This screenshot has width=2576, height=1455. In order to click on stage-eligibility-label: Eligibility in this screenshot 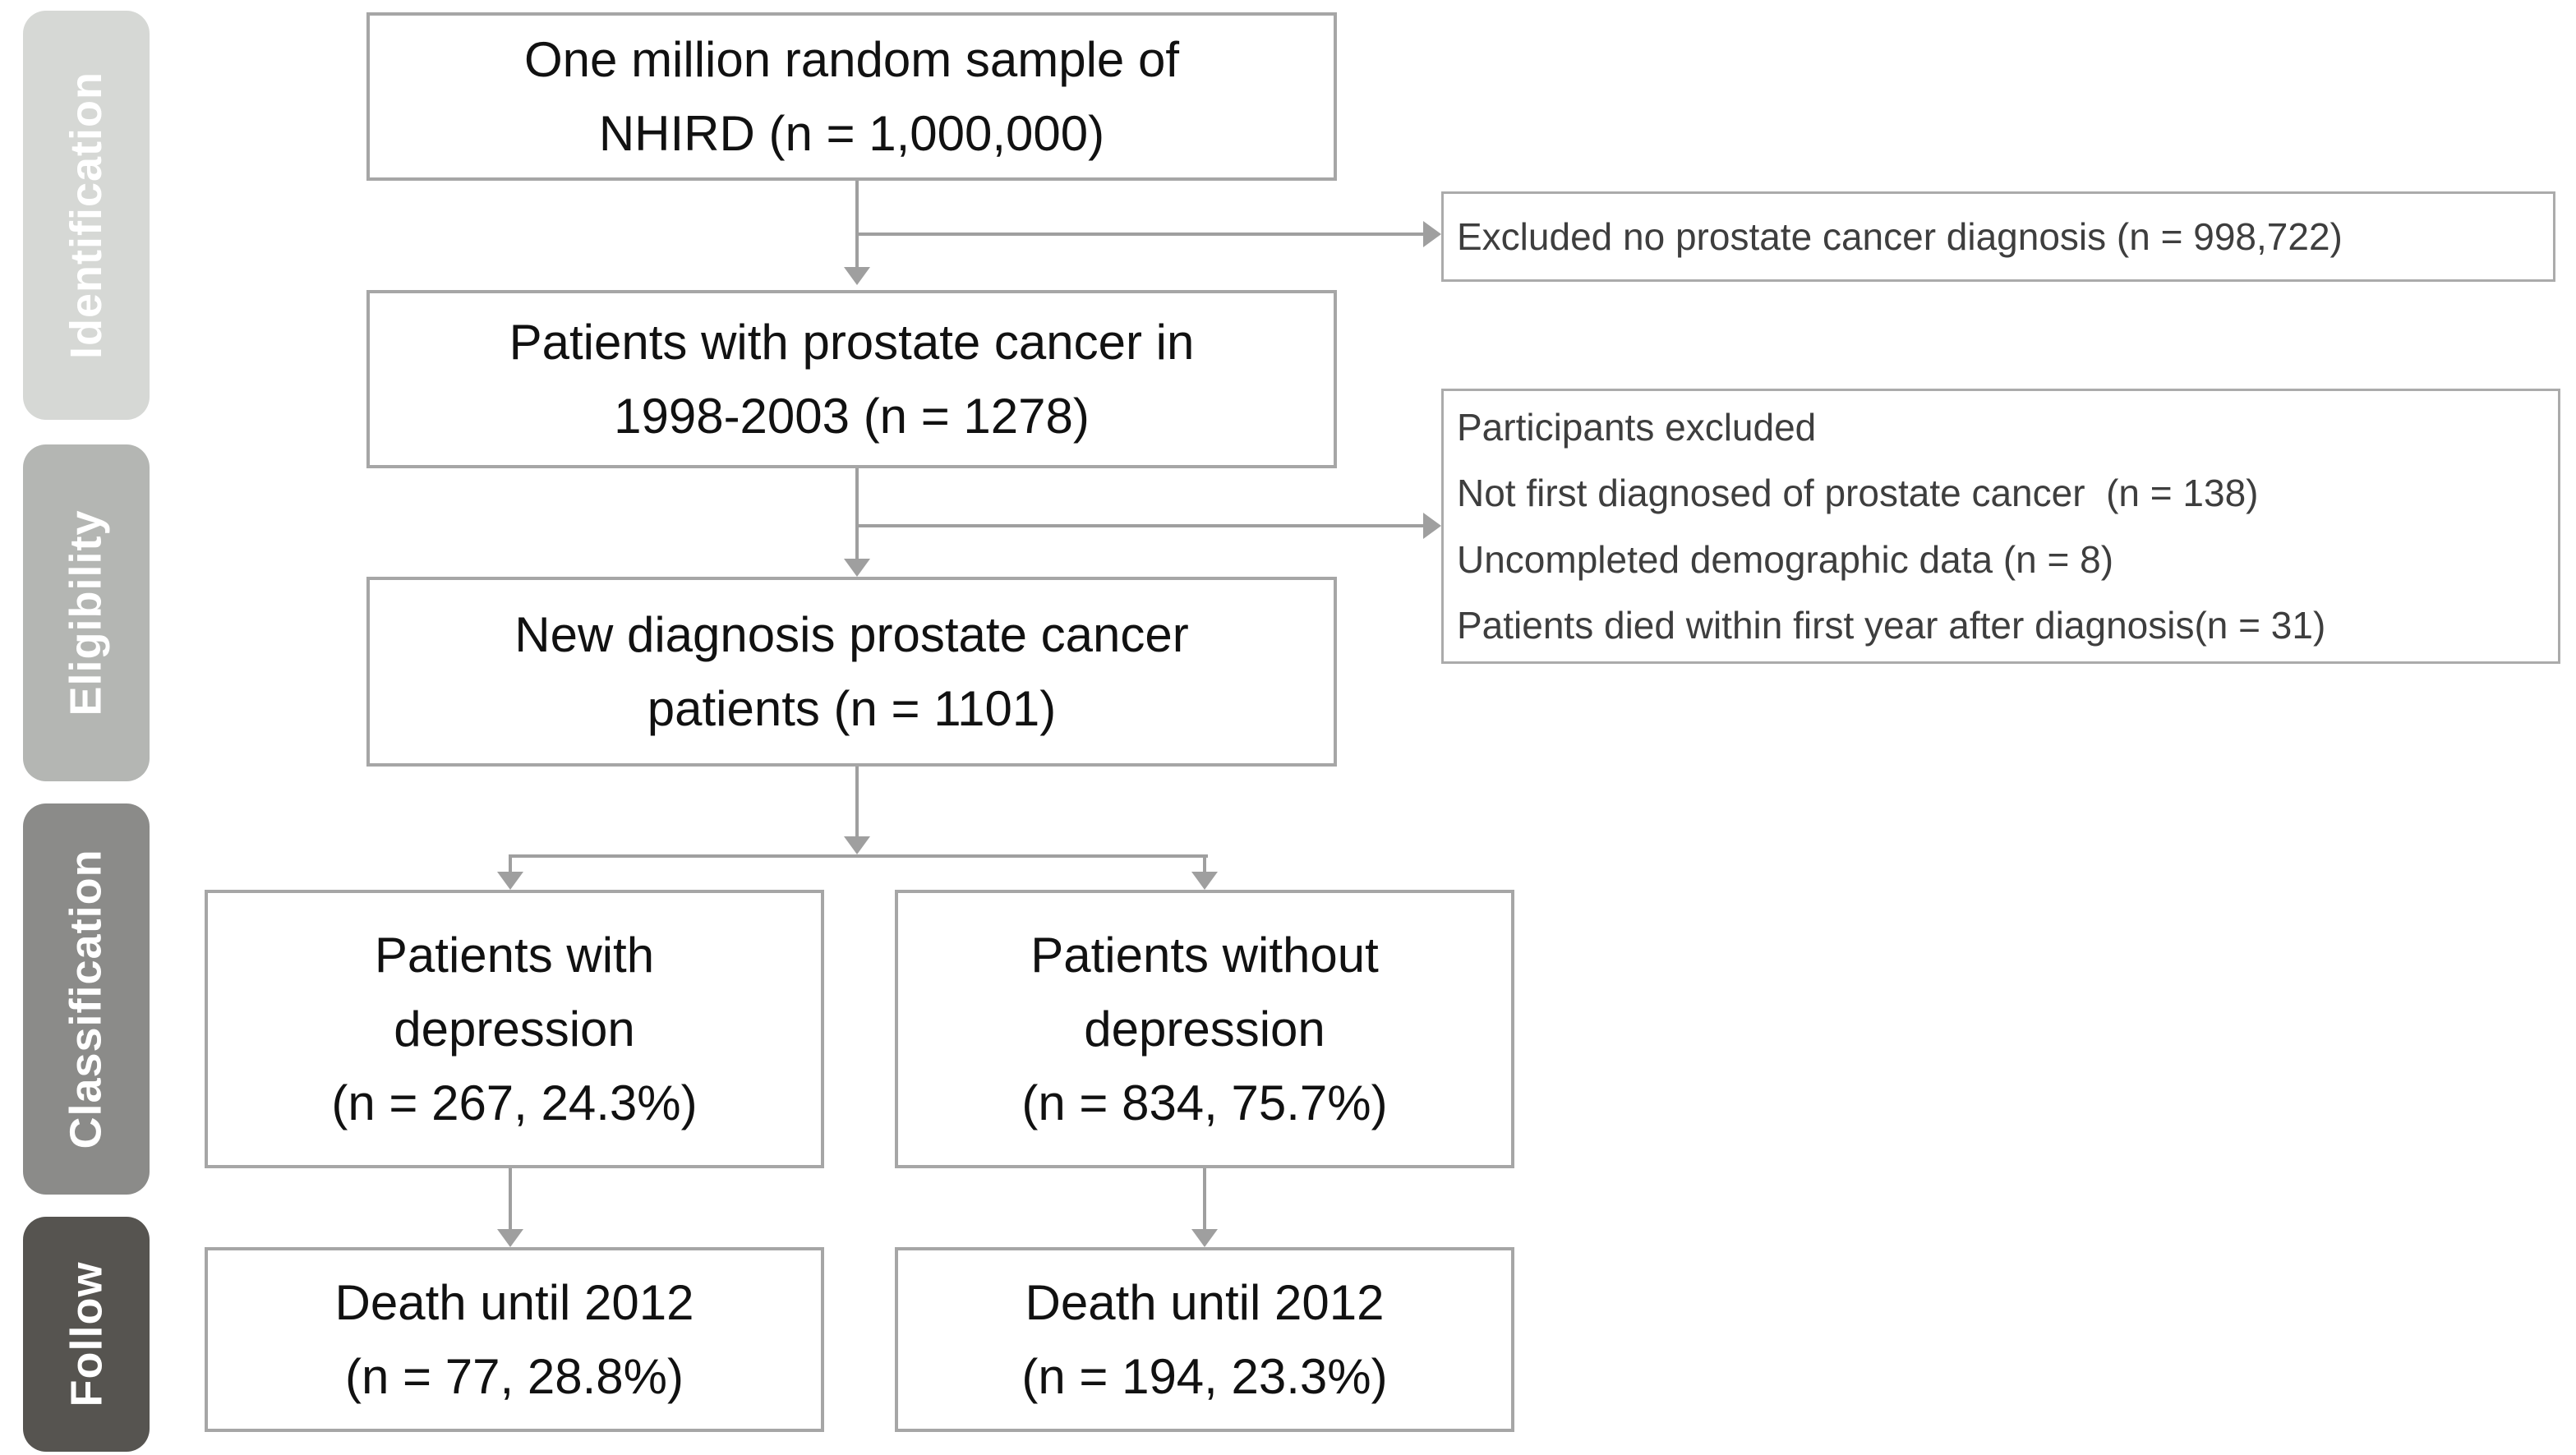, I will do `click(86, 612)`.